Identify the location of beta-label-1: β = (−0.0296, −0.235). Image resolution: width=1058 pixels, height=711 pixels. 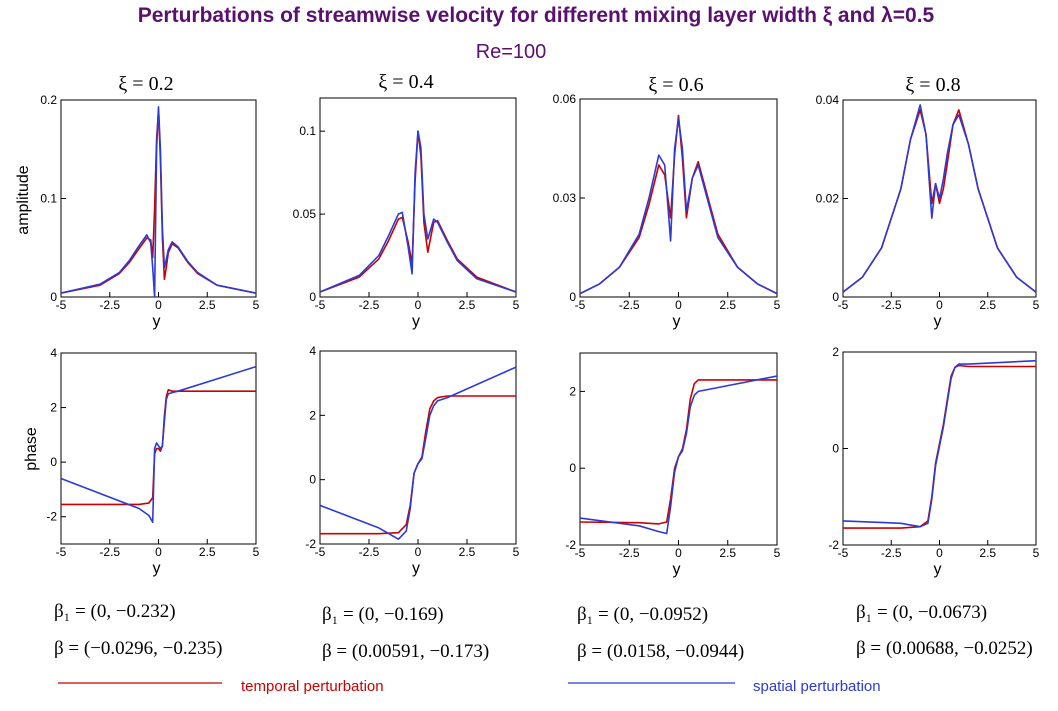
(138, 648).